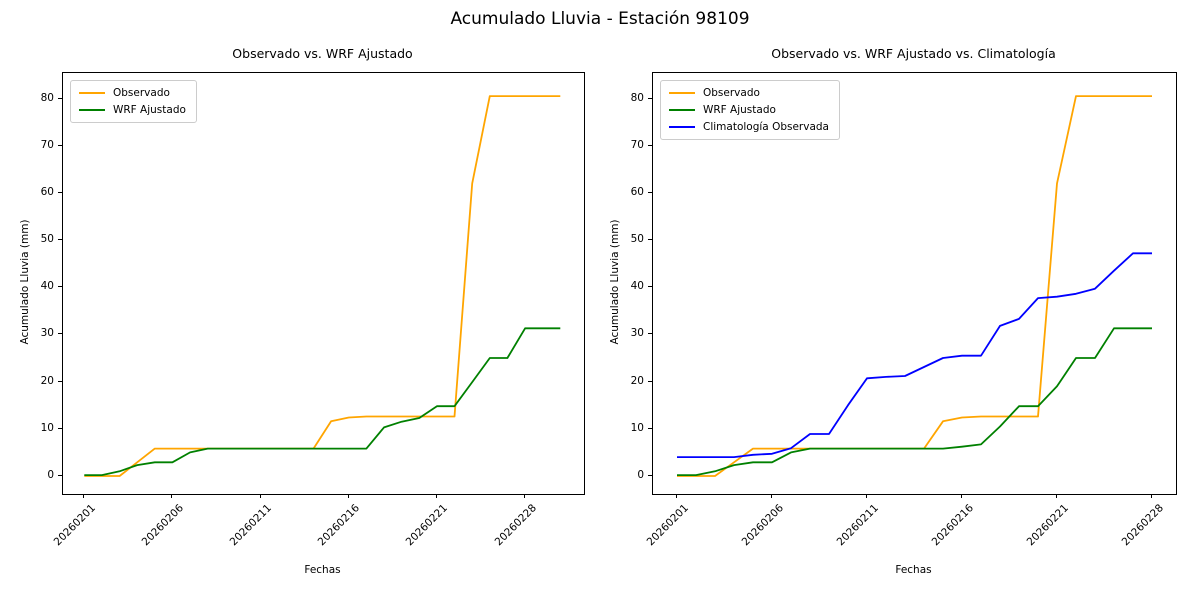 This screenshot has height=600, width=1200. What do you see at coordinates (615, 282) in the screenshot?
I see `subplot-right-ylabel: Acumulado Lluvia (mm)` at bounding box center [615, 282].